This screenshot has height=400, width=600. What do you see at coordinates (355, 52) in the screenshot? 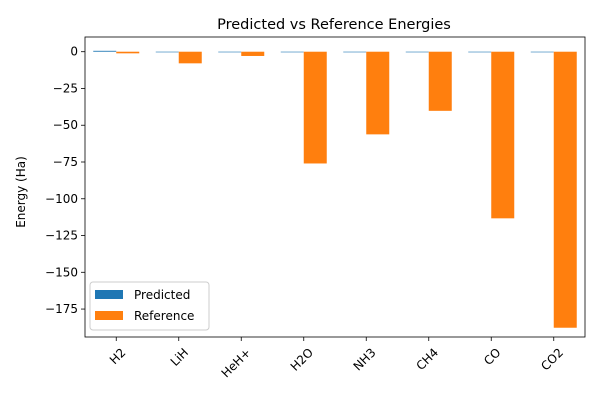
I see `bar-predicted-nh3` at bounding box center [355, 52].